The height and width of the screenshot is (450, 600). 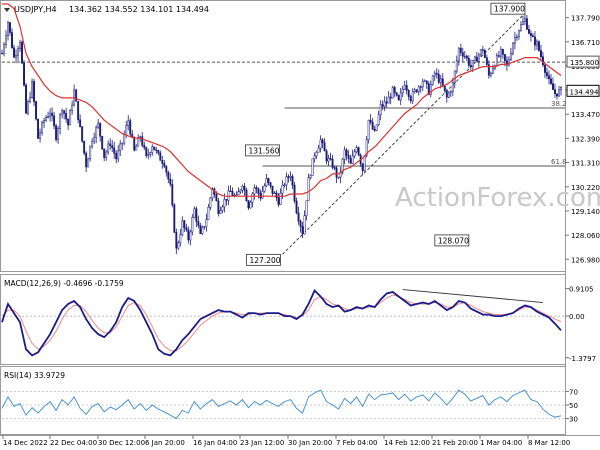 I want to click on fib-label: 61.8, so click(x=559, y=162).